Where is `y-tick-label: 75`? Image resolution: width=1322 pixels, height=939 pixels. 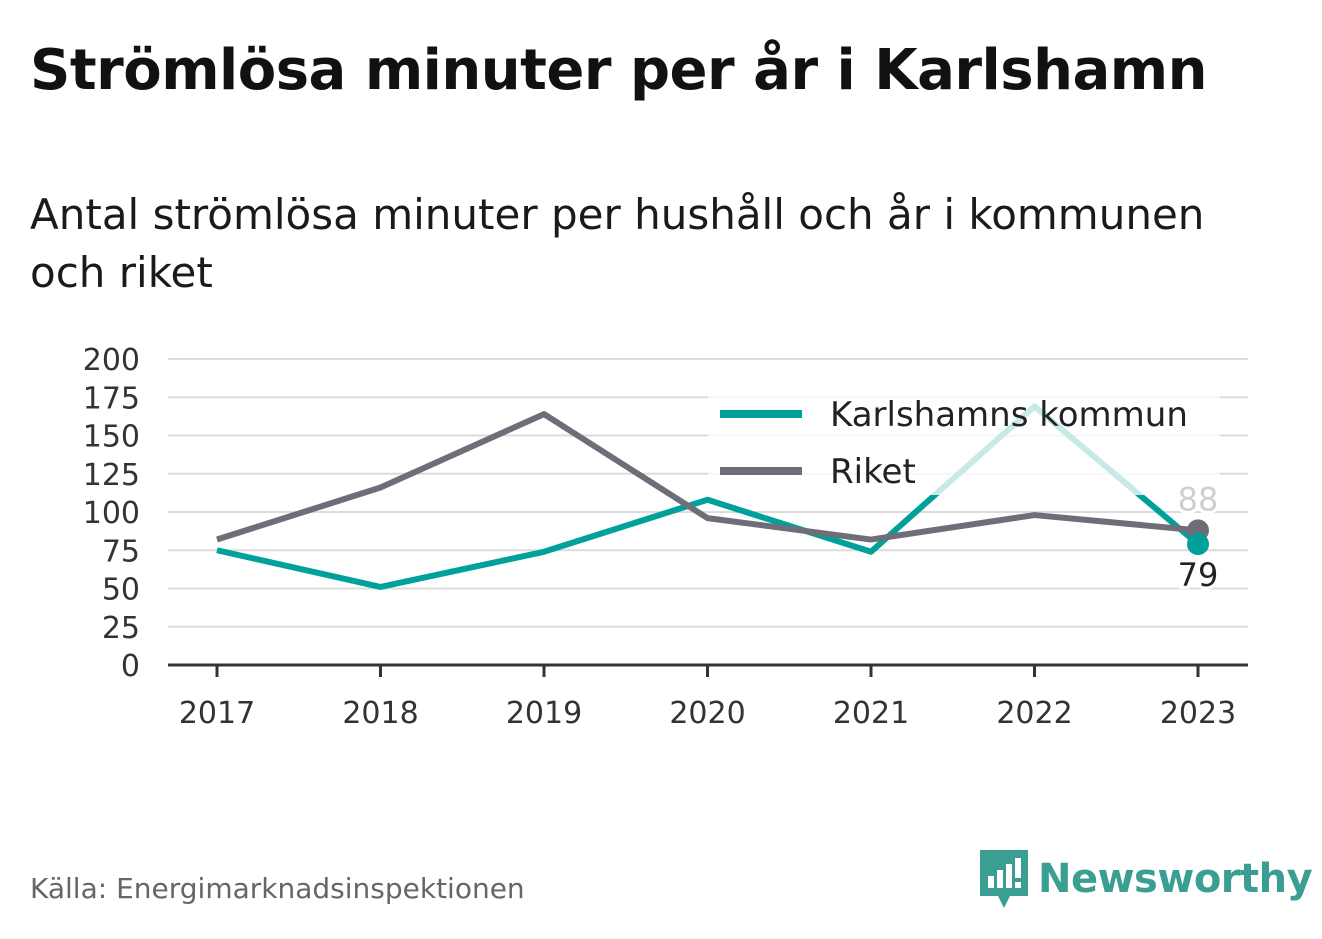 y-tick-label: 75 is located at coordinates (121, 551).